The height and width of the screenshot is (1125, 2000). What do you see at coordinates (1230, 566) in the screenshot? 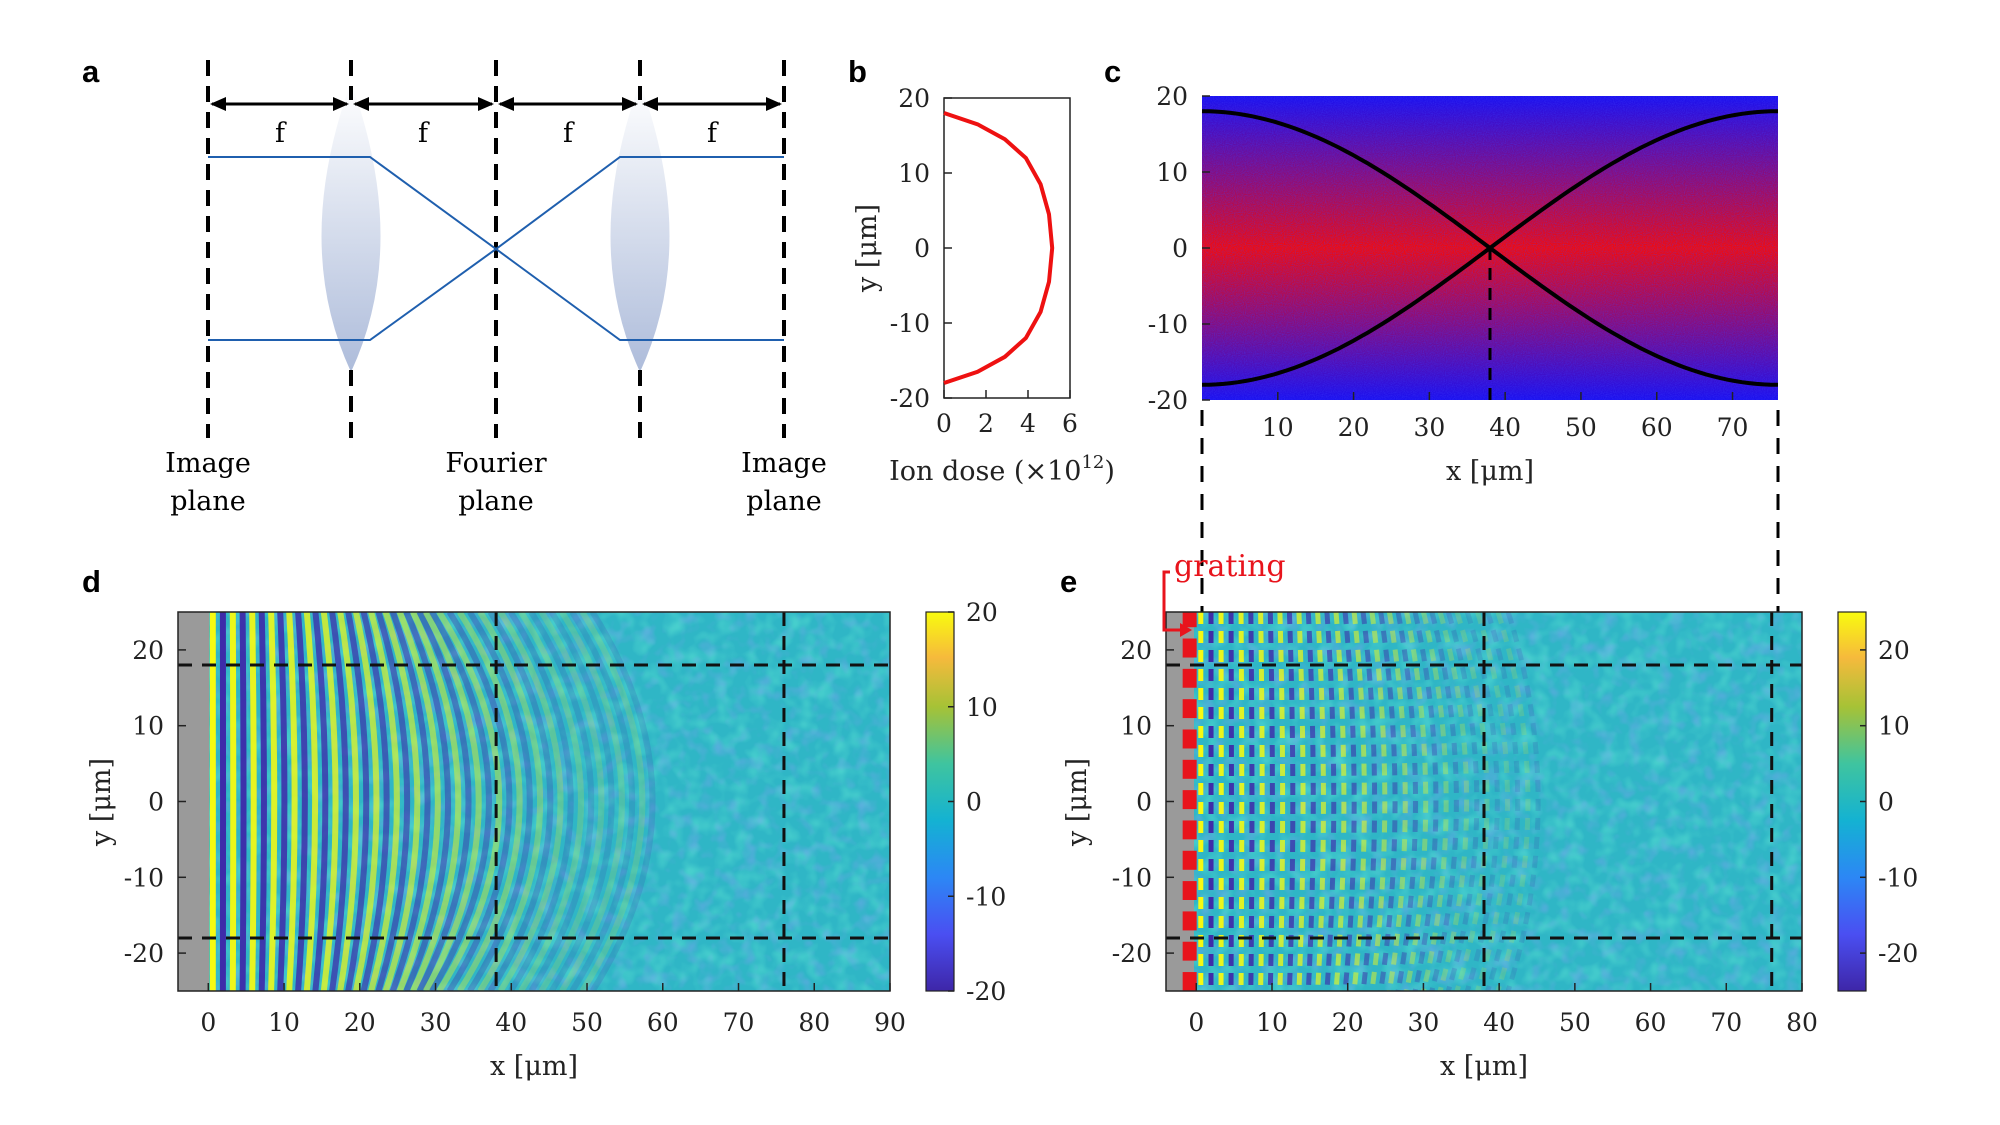
I see `grating-annotation: grating` at bounding box center [1230, 566].